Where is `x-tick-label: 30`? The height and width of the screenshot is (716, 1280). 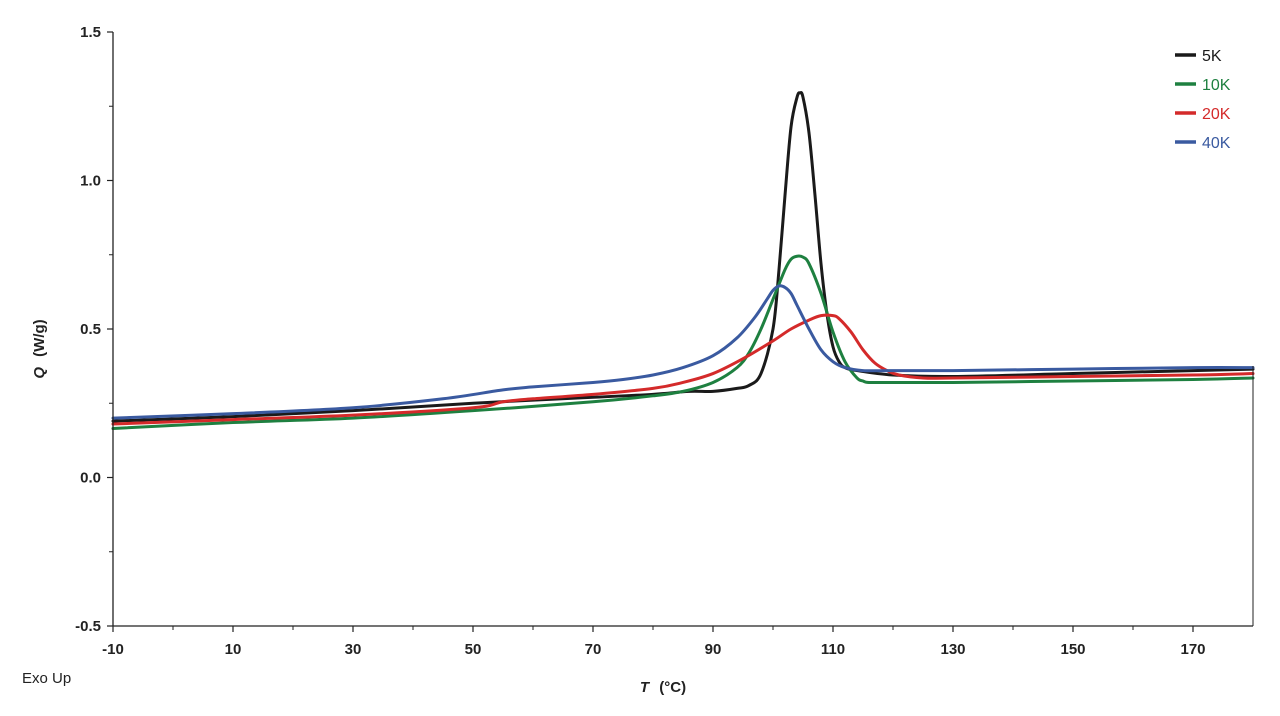 x-tick-label: 30 is located at coordinates (353, 649).